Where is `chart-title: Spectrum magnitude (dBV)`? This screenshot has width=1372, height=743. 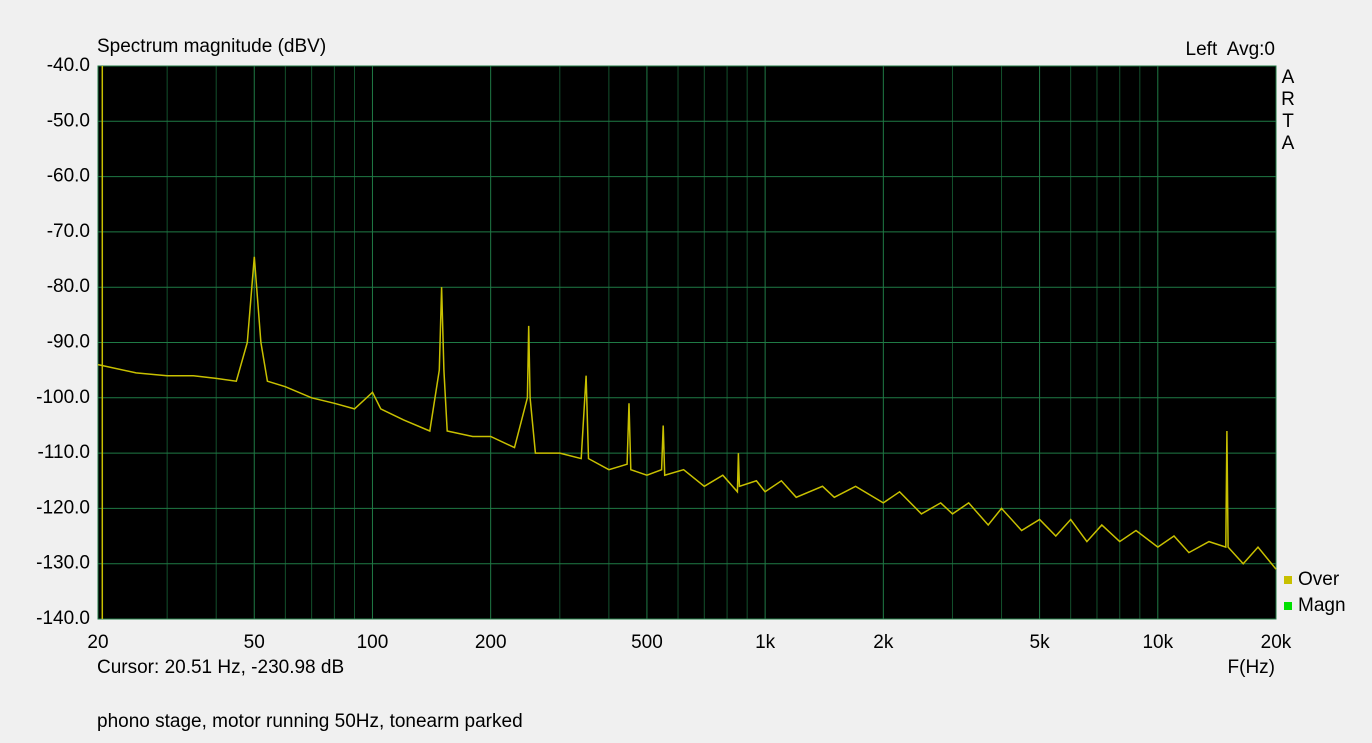
chart-title: Spectrum magnitude (dBV) is located at coordinates (211, 46).